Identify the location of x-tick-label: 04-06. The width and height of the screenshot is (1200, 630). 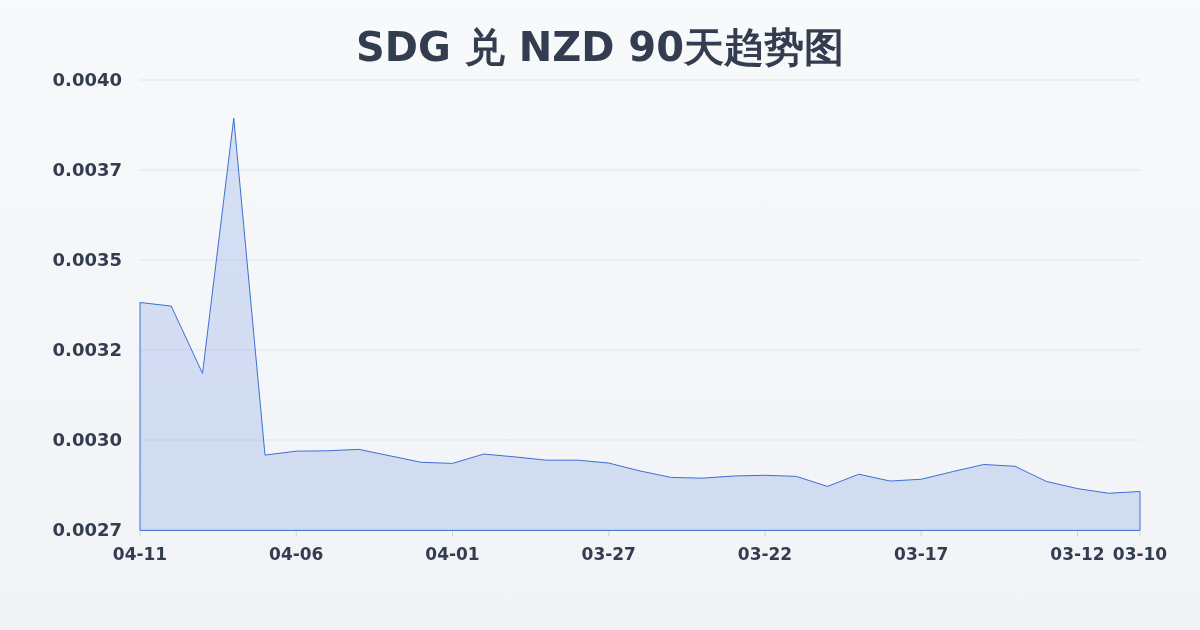
(296, 554).